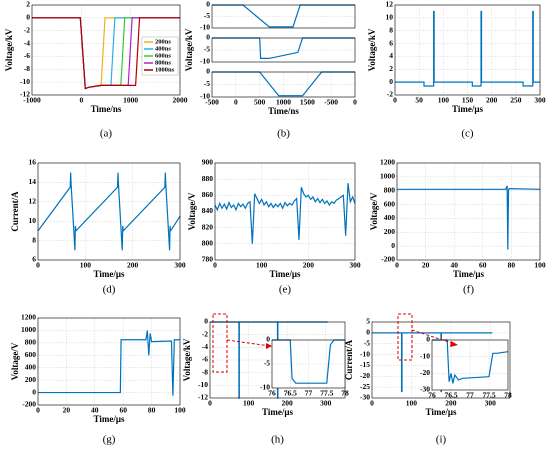  I want to click on y-tick-label: -25, so click(365, 386).